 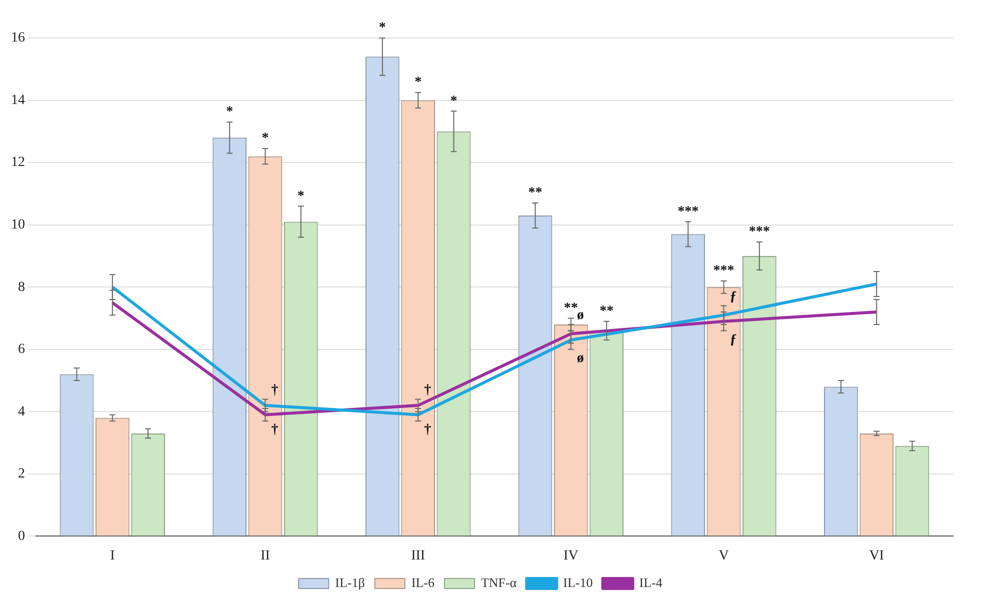 What do you see at coordinates (21, 412) in the screenshot?
I see `y-tick-label: 4` at bounding box center [21, 412].